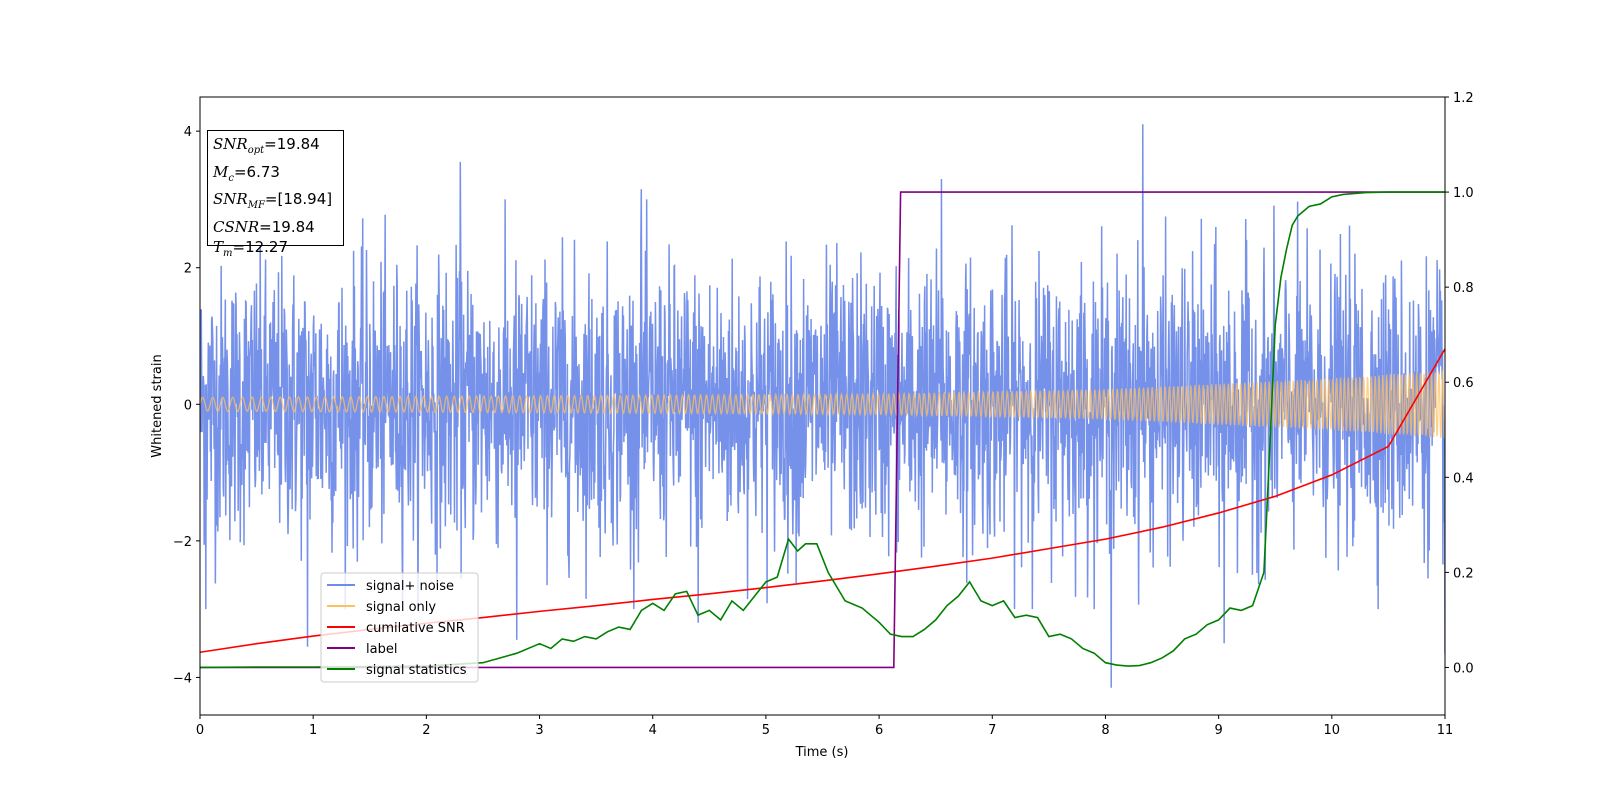 Image resolution: width=1600 pixels, height=800 pixels. What do you see at coordinates (1463, 383) in the screenshot?
I see `y-right-tick-label: 0.6` at bounding box center [1463, 383].